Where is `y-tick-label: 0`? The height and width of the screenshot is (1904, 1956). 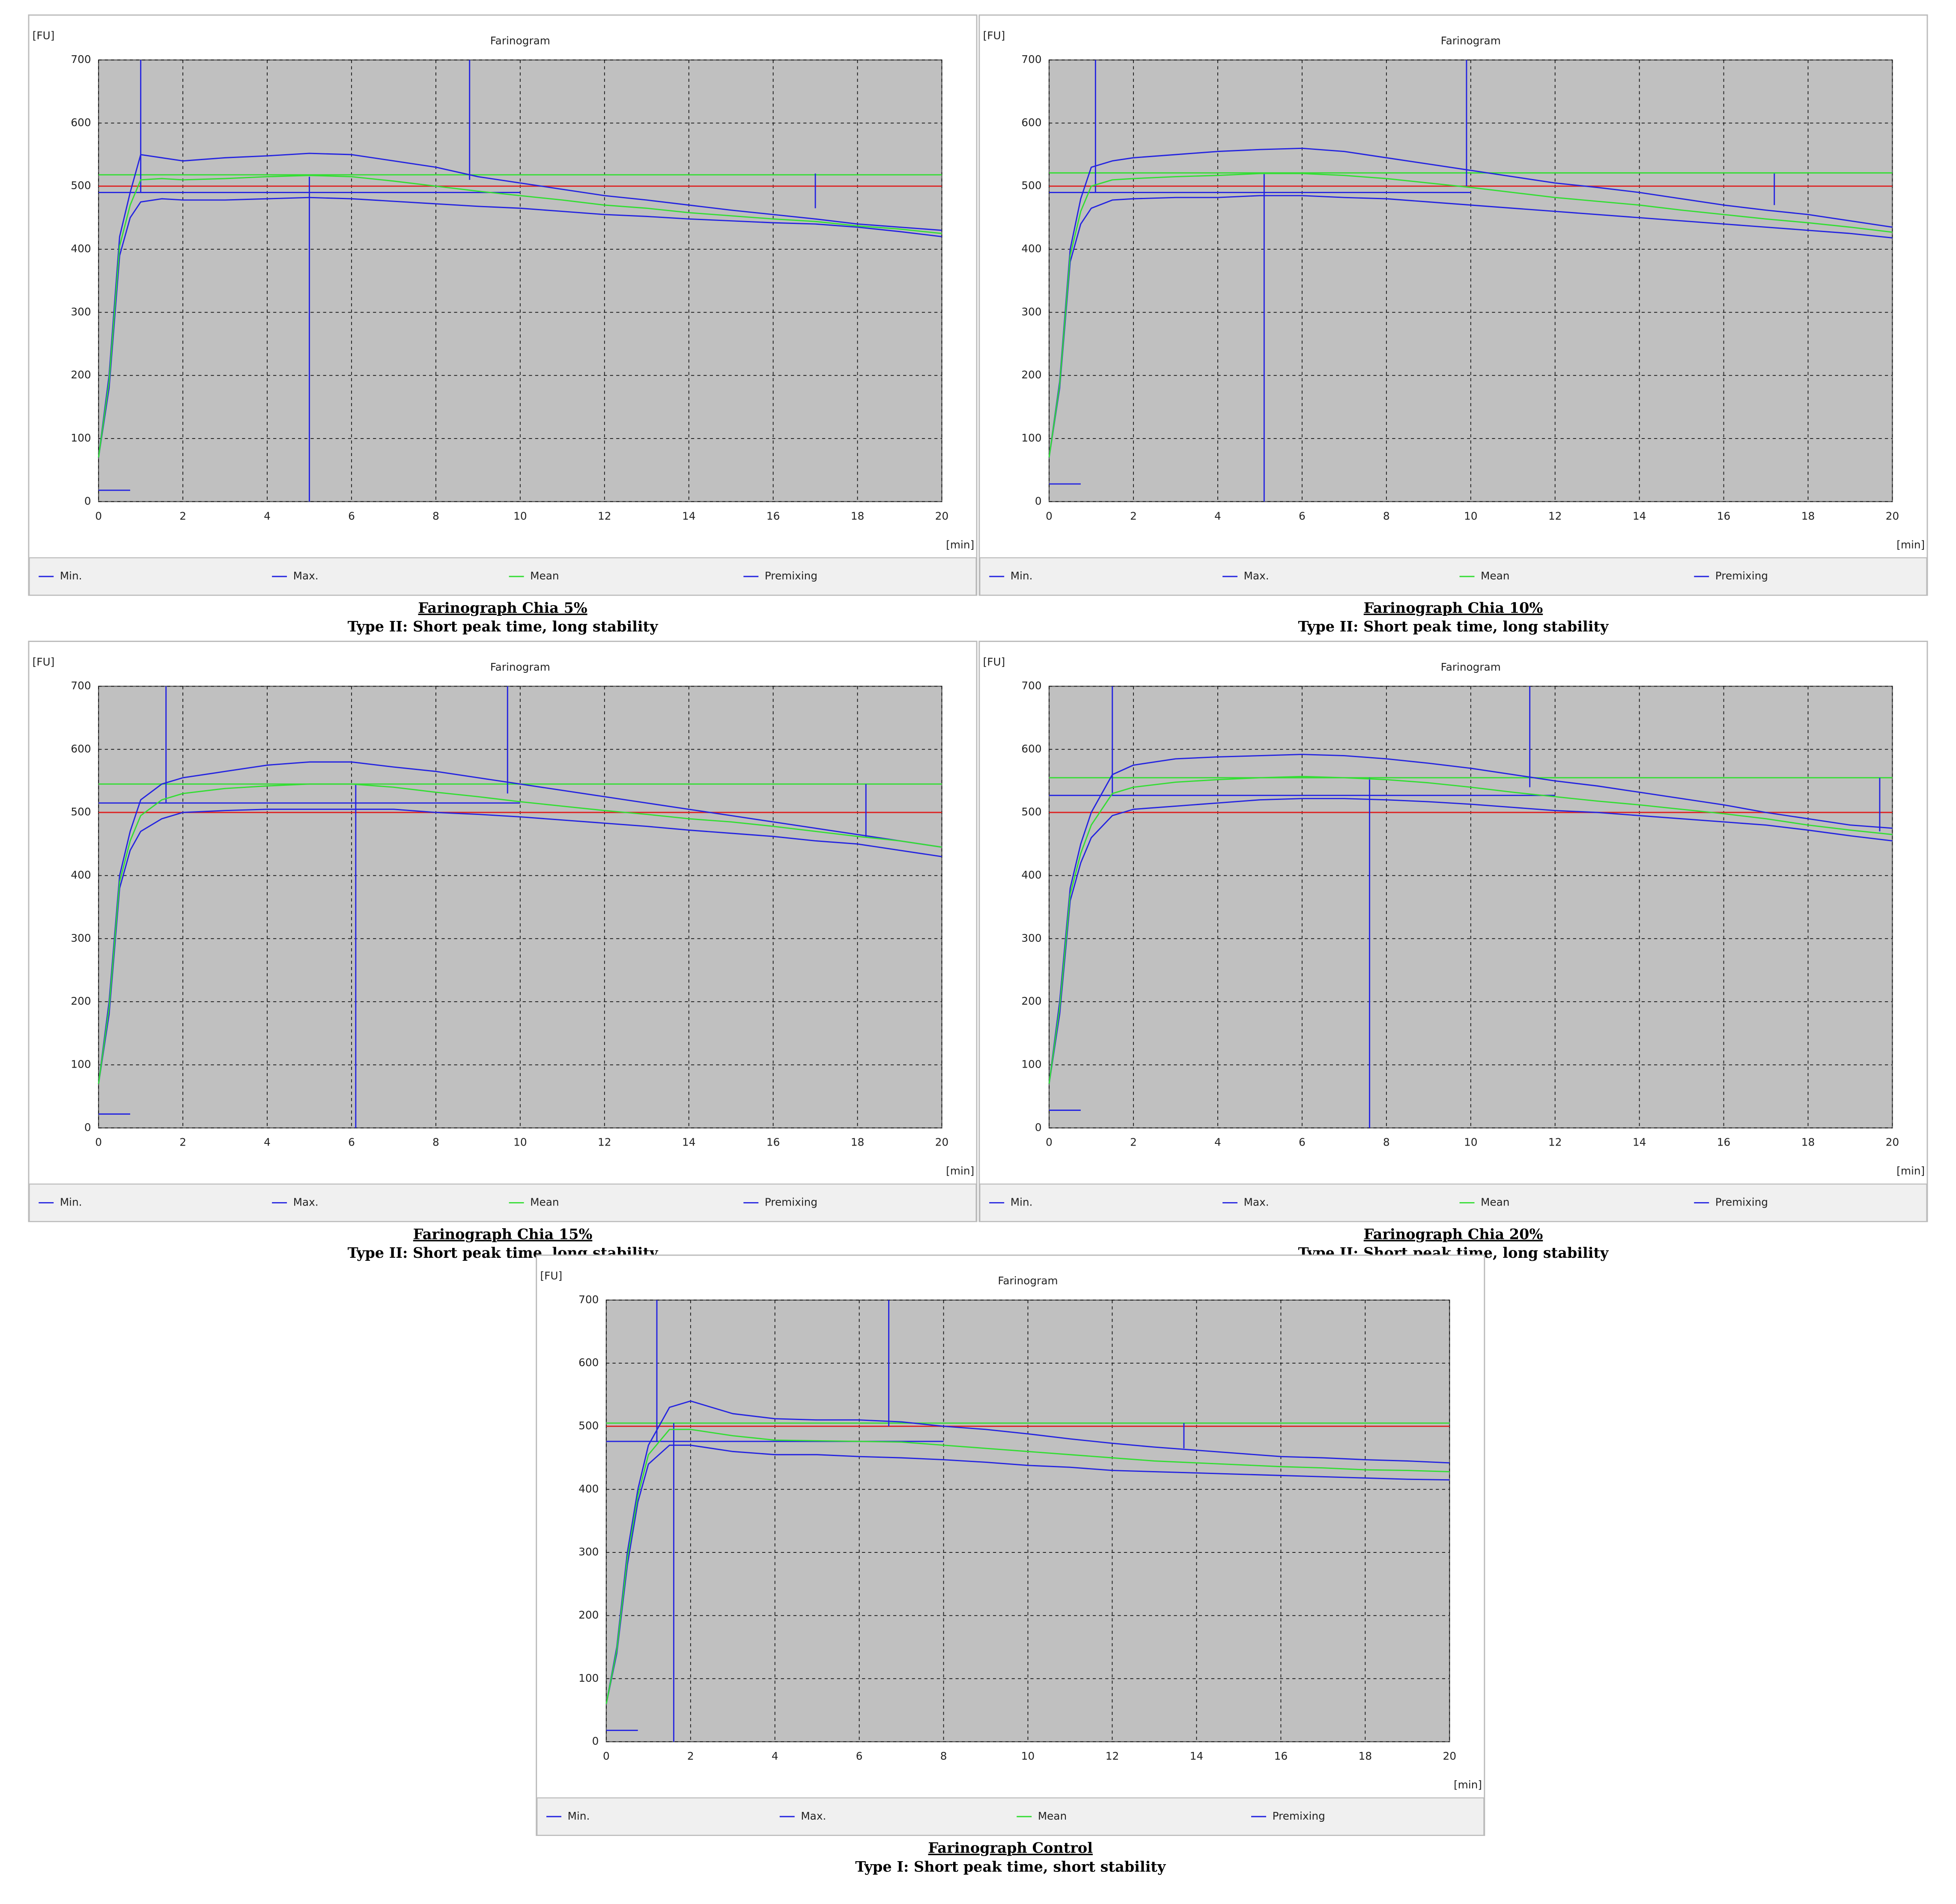 y-tick-label: 0 is located at coordinates (87, 501).